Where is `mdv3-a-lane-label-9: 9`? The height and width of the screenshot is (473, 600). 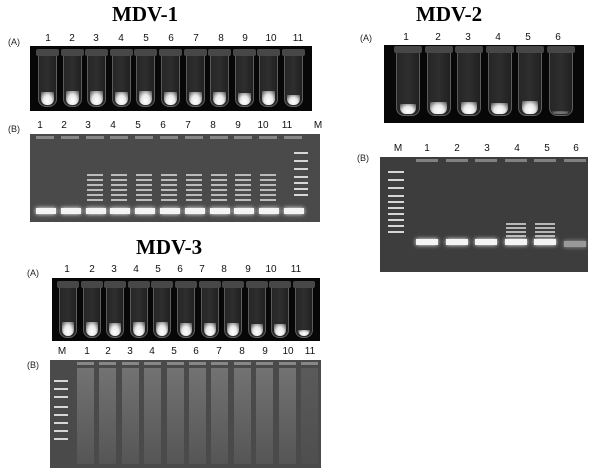 mdv3-a-lane-label-9: 9 is located at coordinates (248, 269).